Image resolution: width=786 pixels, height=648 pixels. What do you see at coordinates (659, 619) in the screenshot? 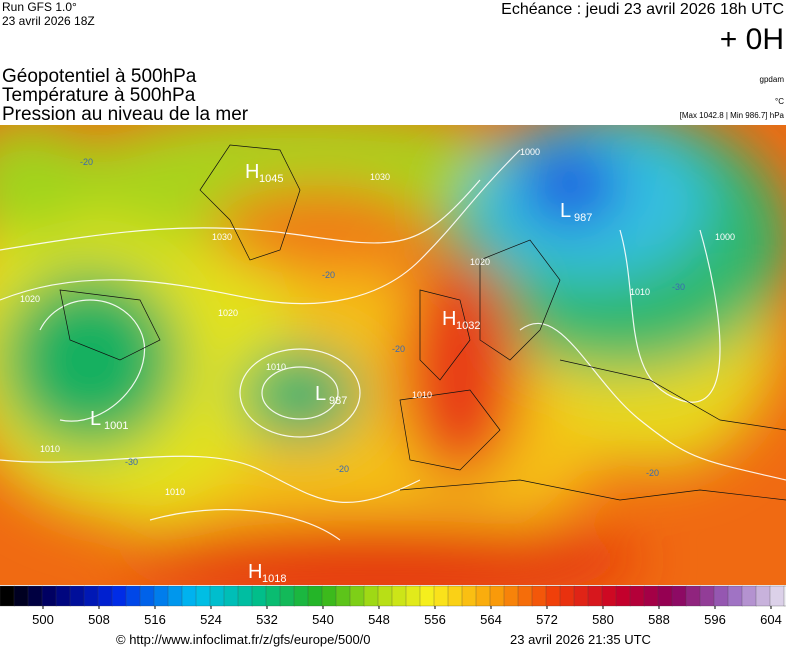
I see `colorbar-label: 588` at bounding box center [659, 619].